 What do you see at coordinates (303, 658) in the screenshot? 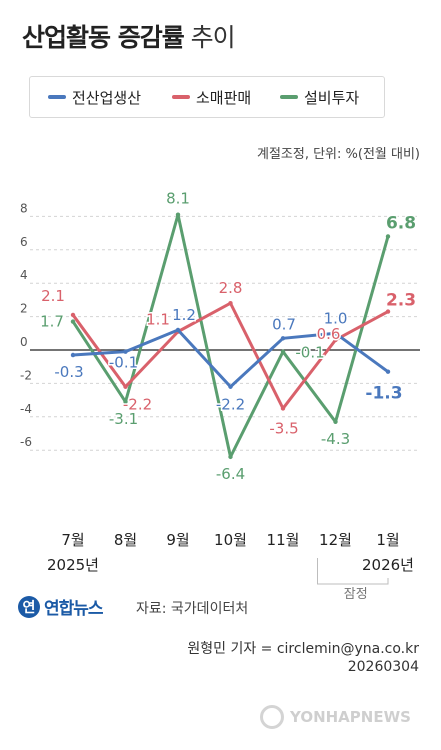
I see `credit: 원형민 기자 = circlemin@yna.co.kr 20260304` at bounding box center [303, 658].